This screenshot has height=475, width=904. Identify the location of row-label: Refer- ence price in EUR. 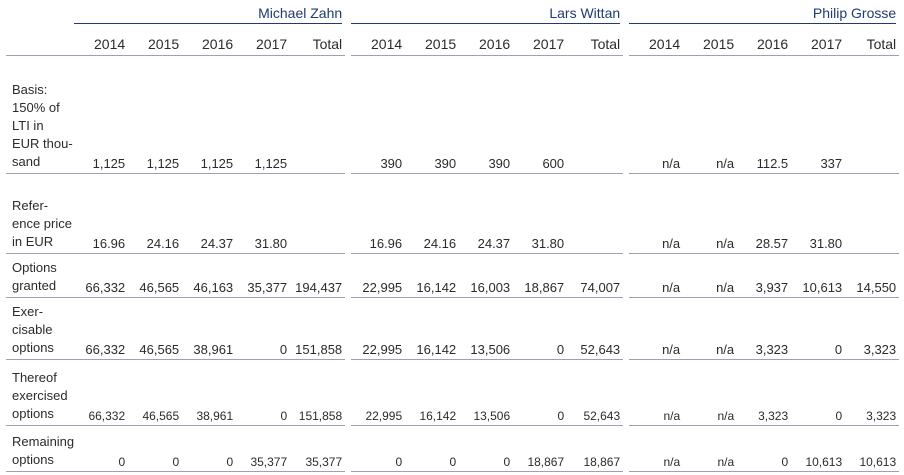
(40, 214).